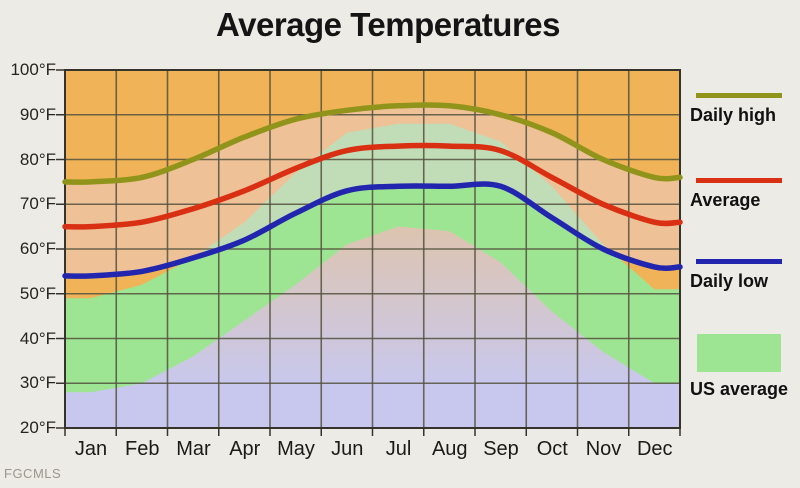 The image size is (800, 488). Describe the element at coordinates (603, 449) in the screenshot. I see `x-tick-label: Nov` at that location.